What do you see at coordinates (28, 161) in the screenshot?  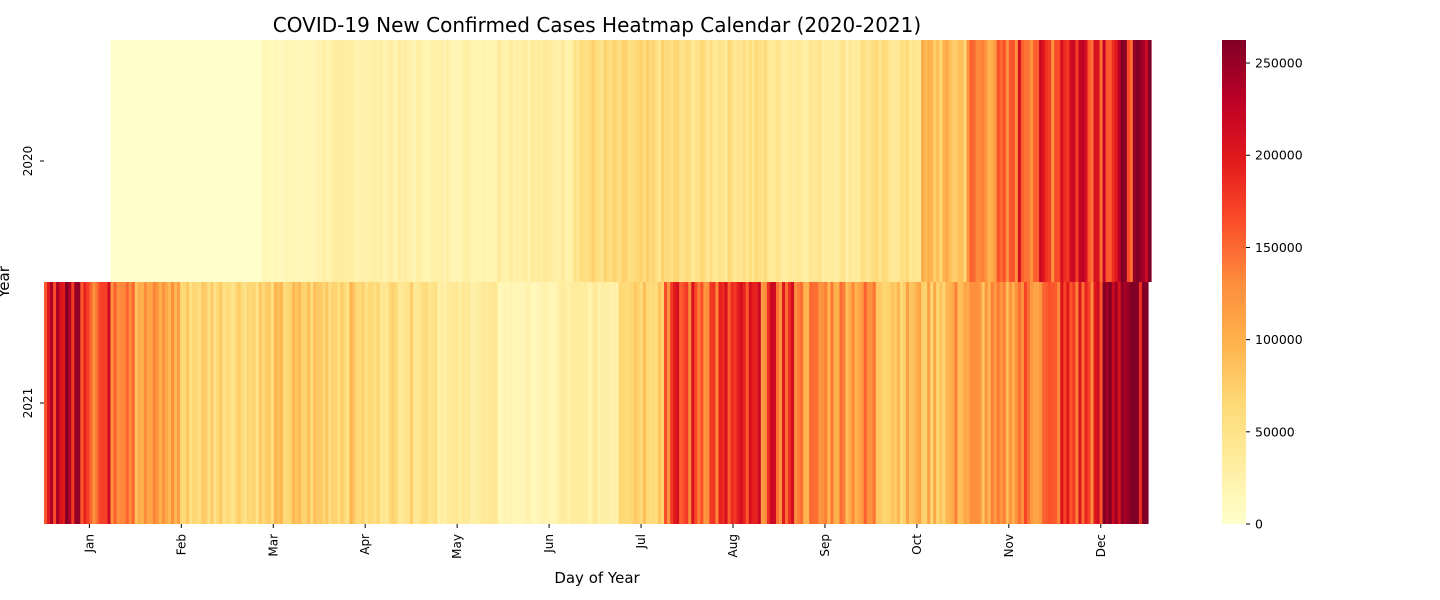 I see `y-tick-label: 2020` at bounding box center [28, 161].